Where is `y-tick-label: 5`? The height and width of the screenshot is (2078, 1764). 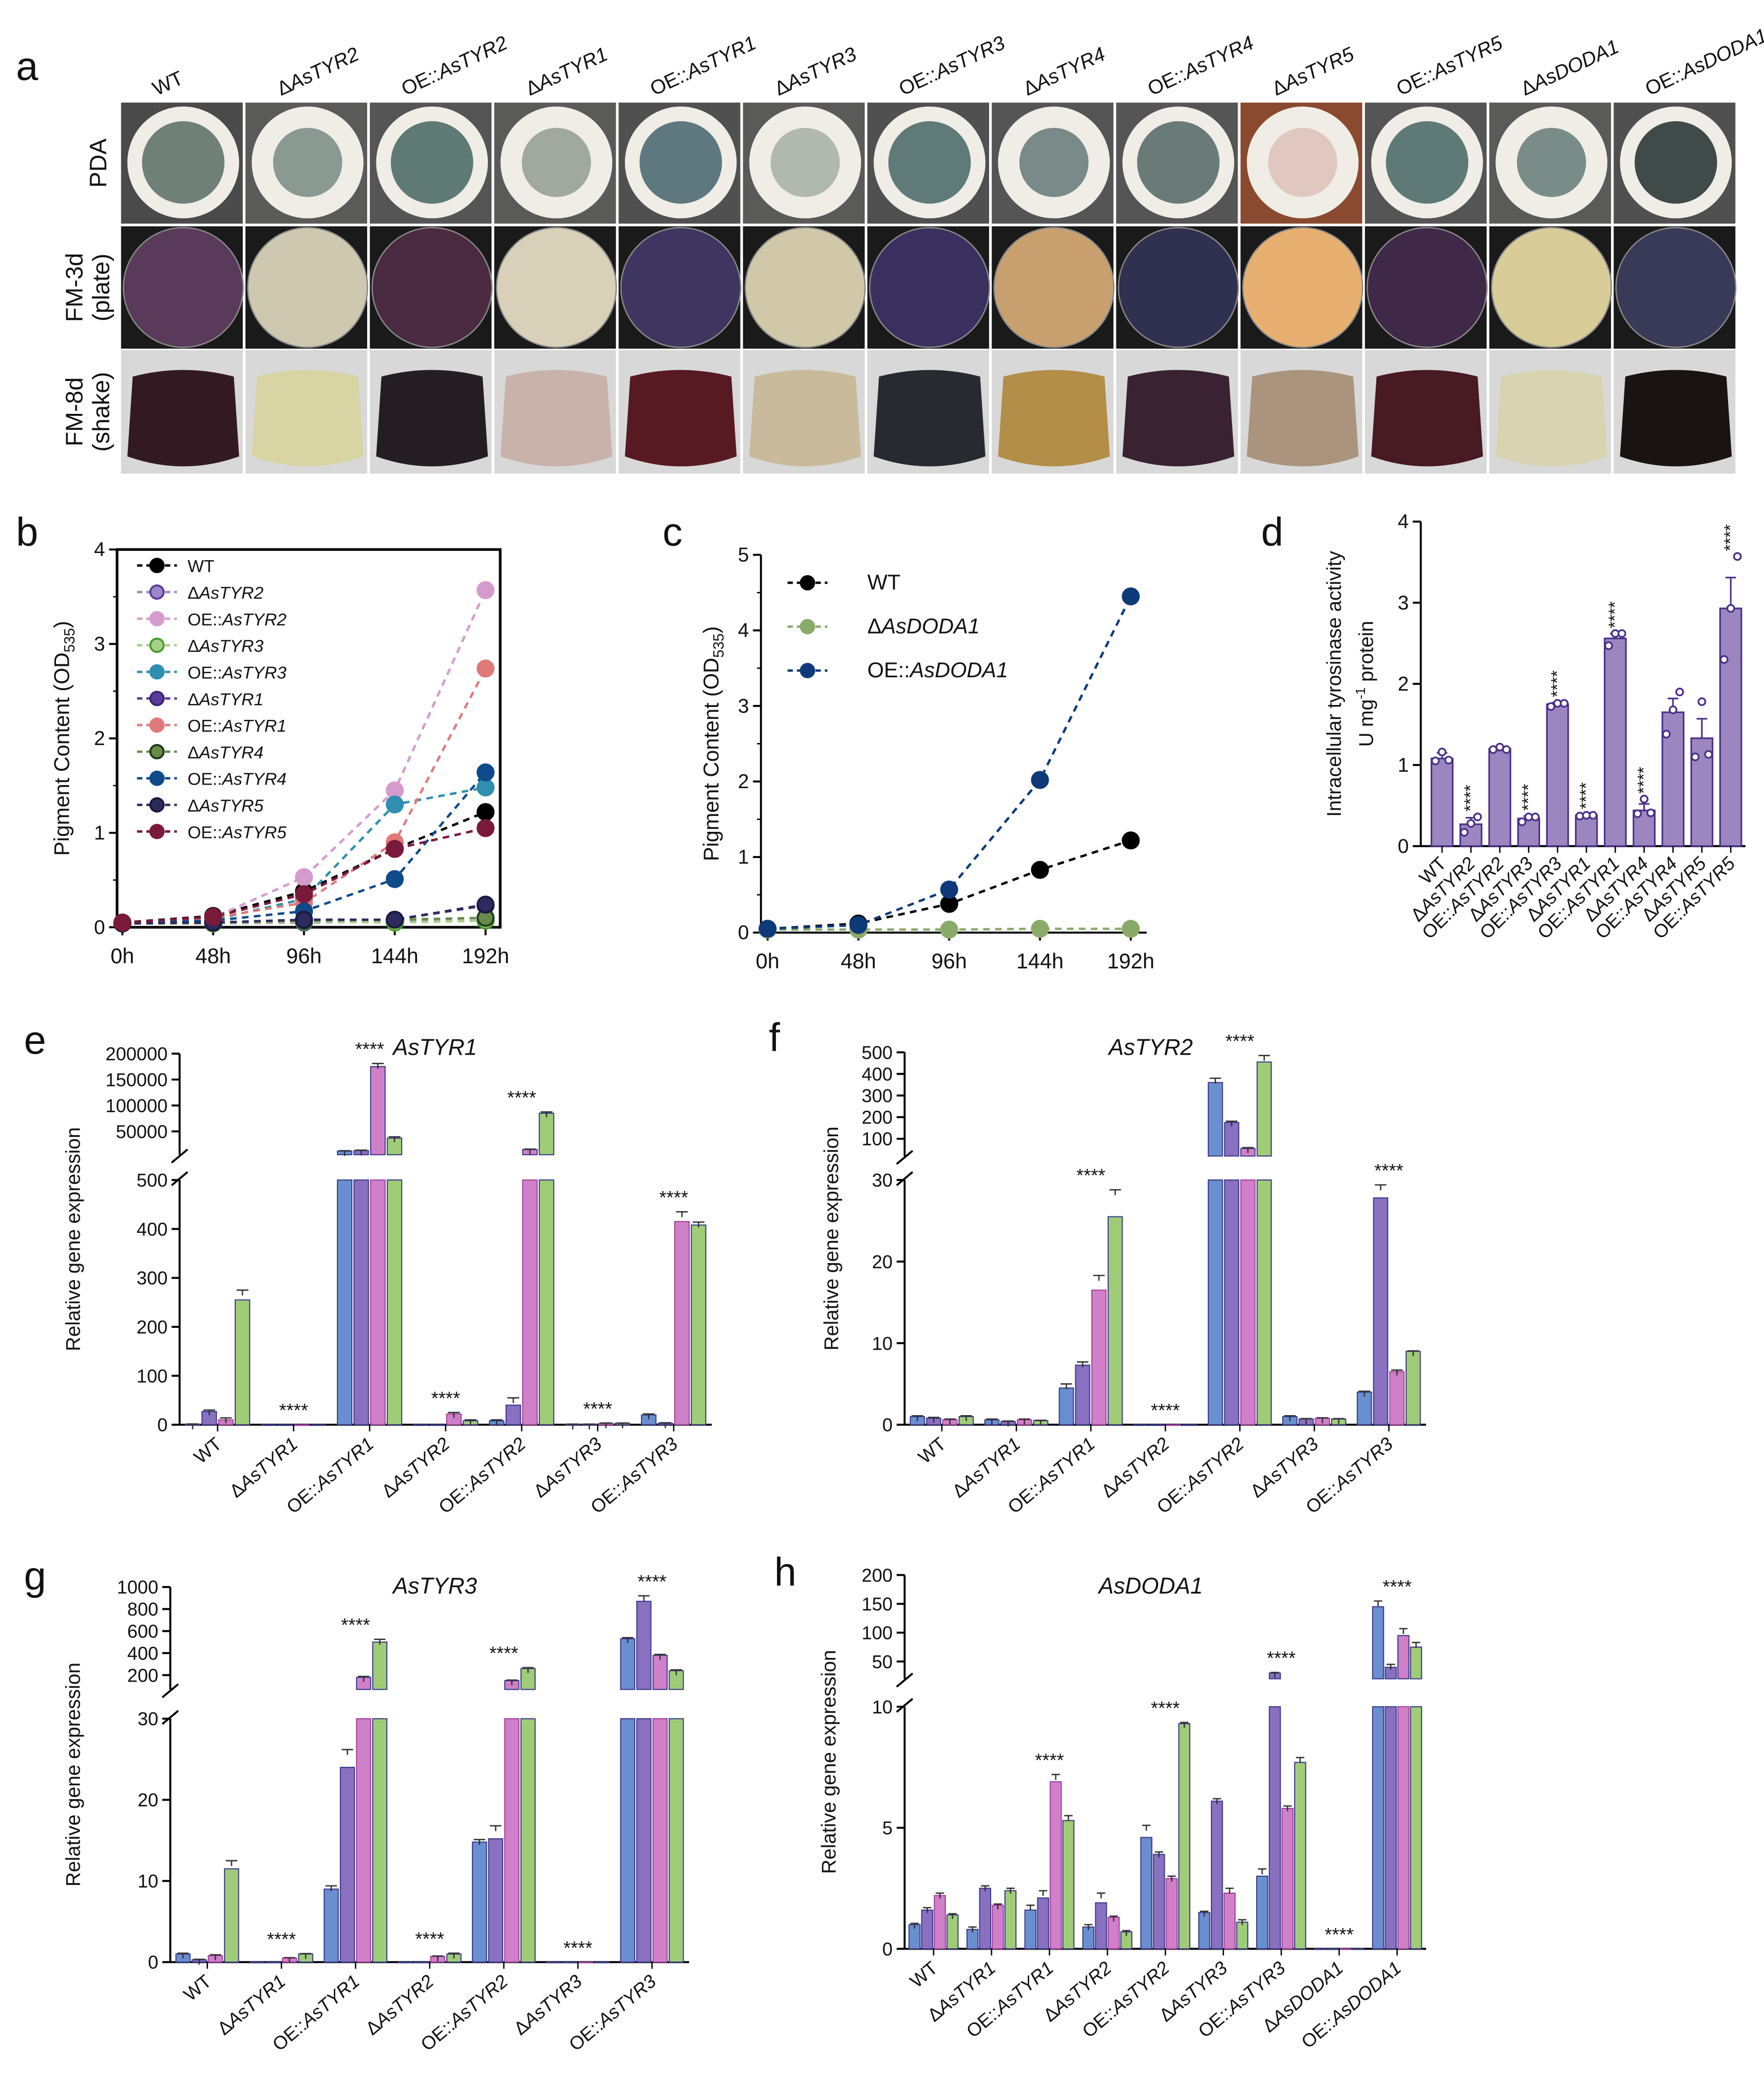
y-tick-label: 5 is located at coordinates (887, 1828).